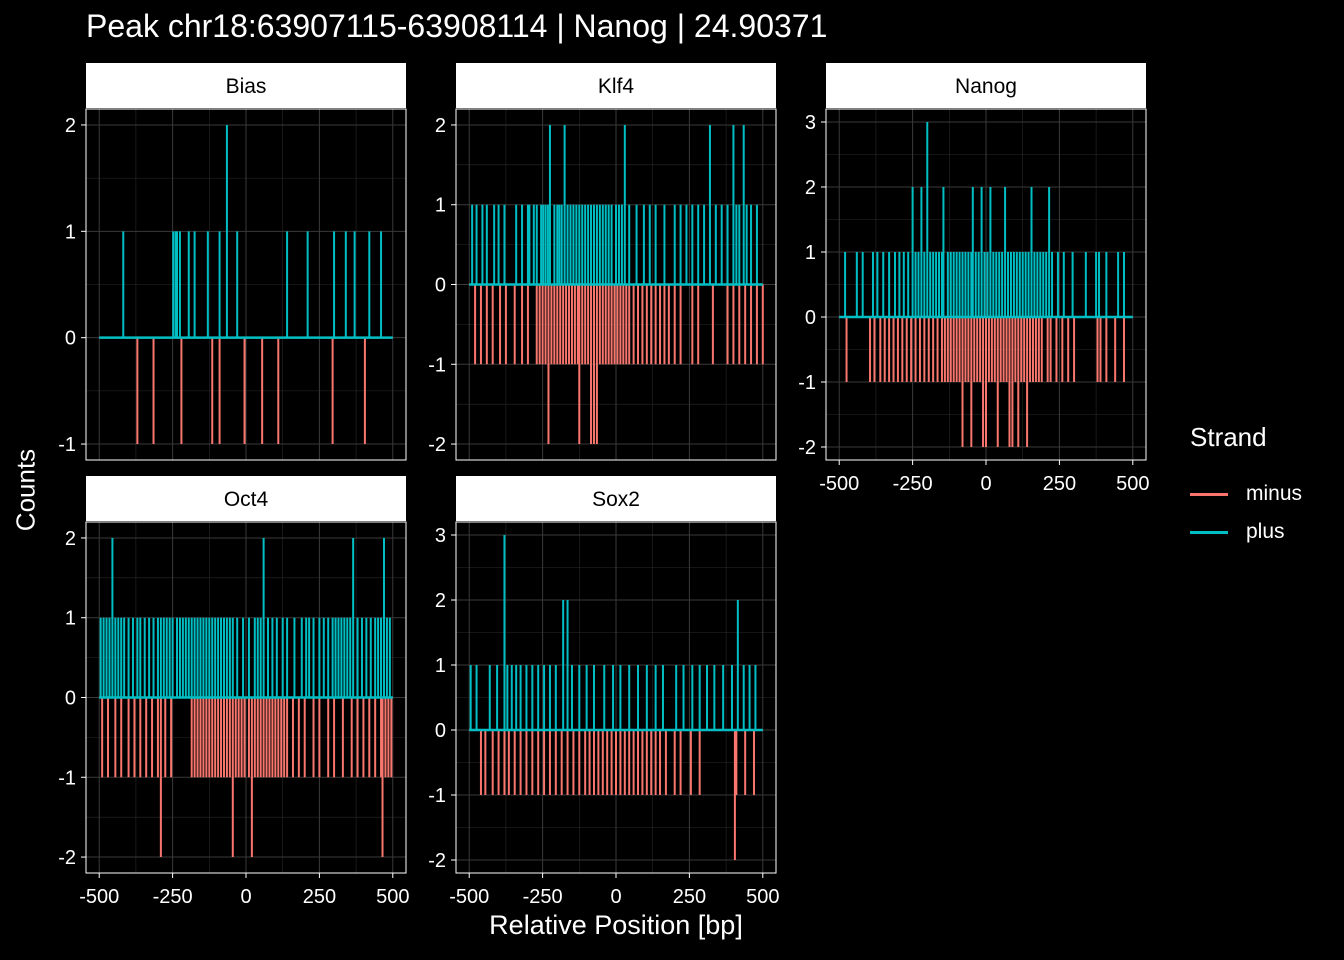 This screenshot has width=1344, height=960. Describe the element at coordinates (616, 925) in the screenshot. I see `x-axis-label: Relative Position [bp]` at that location.